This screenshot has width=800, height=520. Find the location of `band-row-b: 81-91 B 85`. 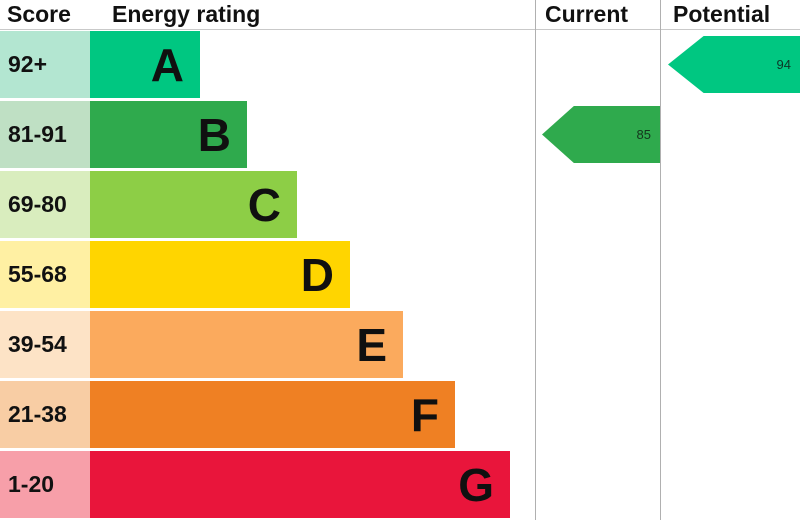

band-row-b: 81-91 B 85 is located at coordinates (400, 135).